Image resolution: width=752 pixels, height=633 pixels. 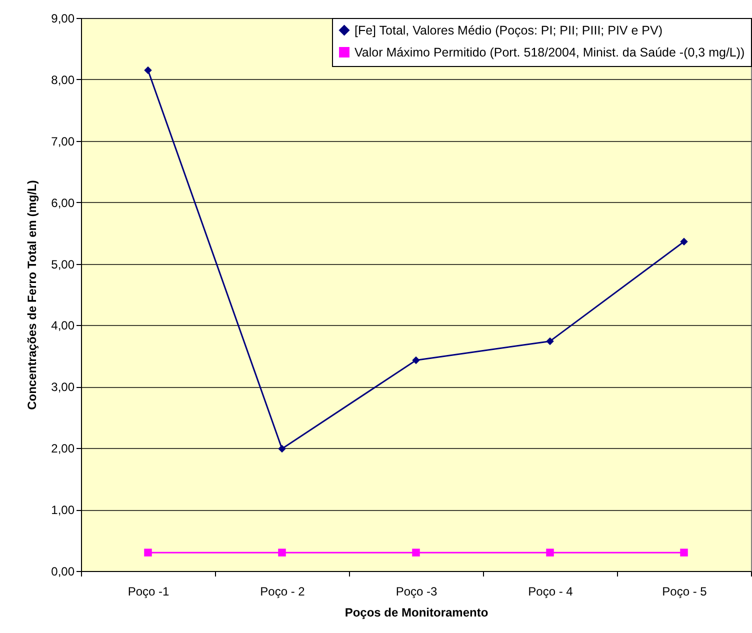 What do you see at coordinates (685, 591) in the screenshot?
I see `x-tick-label: Poço - 5` at bounding box center [685, 591].